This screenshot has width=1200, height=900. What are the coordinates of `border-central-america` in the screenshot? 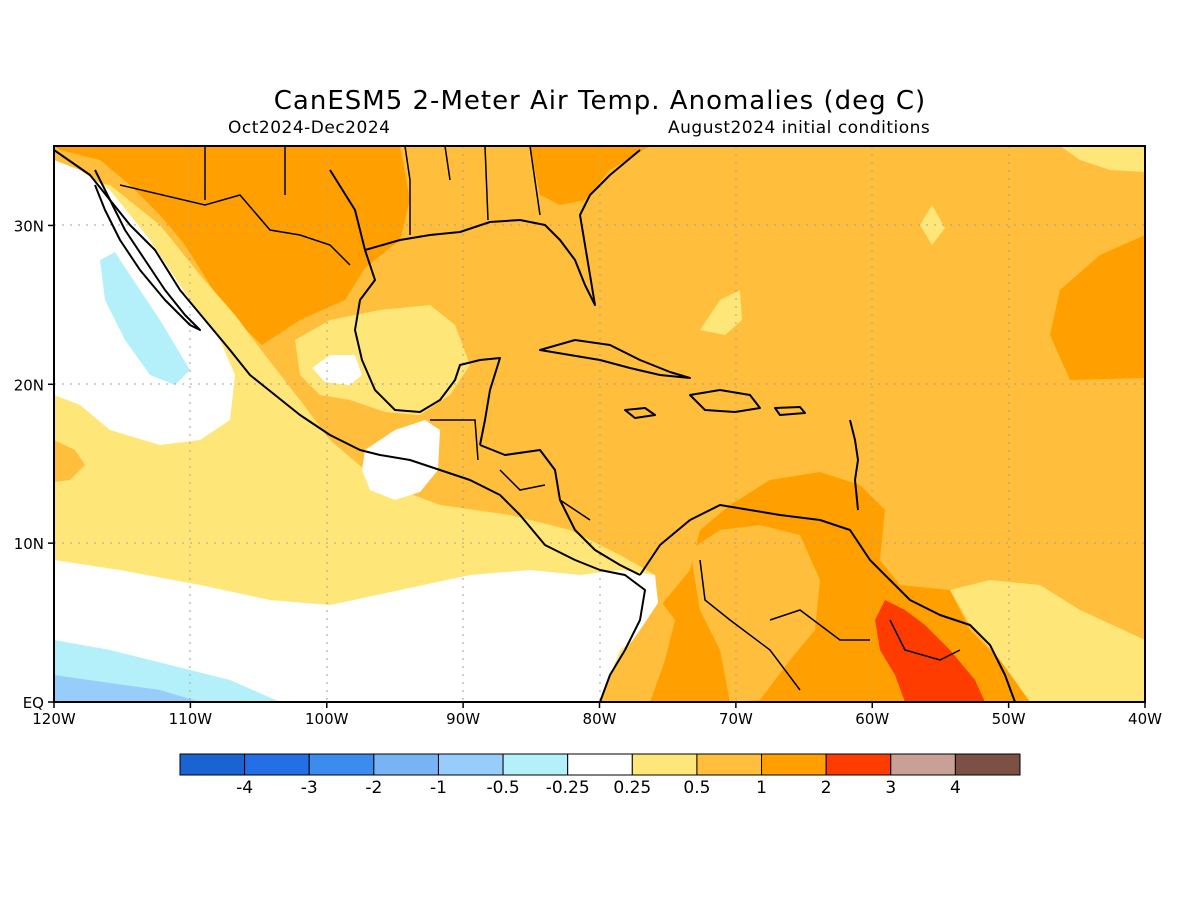 It's located at (510, 470).